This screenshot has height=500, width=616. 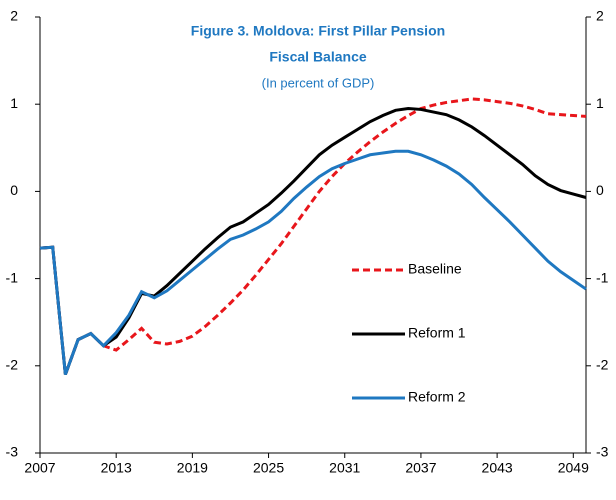 I want to click on y2-tick-label: -2, so click(x=602, y=365).